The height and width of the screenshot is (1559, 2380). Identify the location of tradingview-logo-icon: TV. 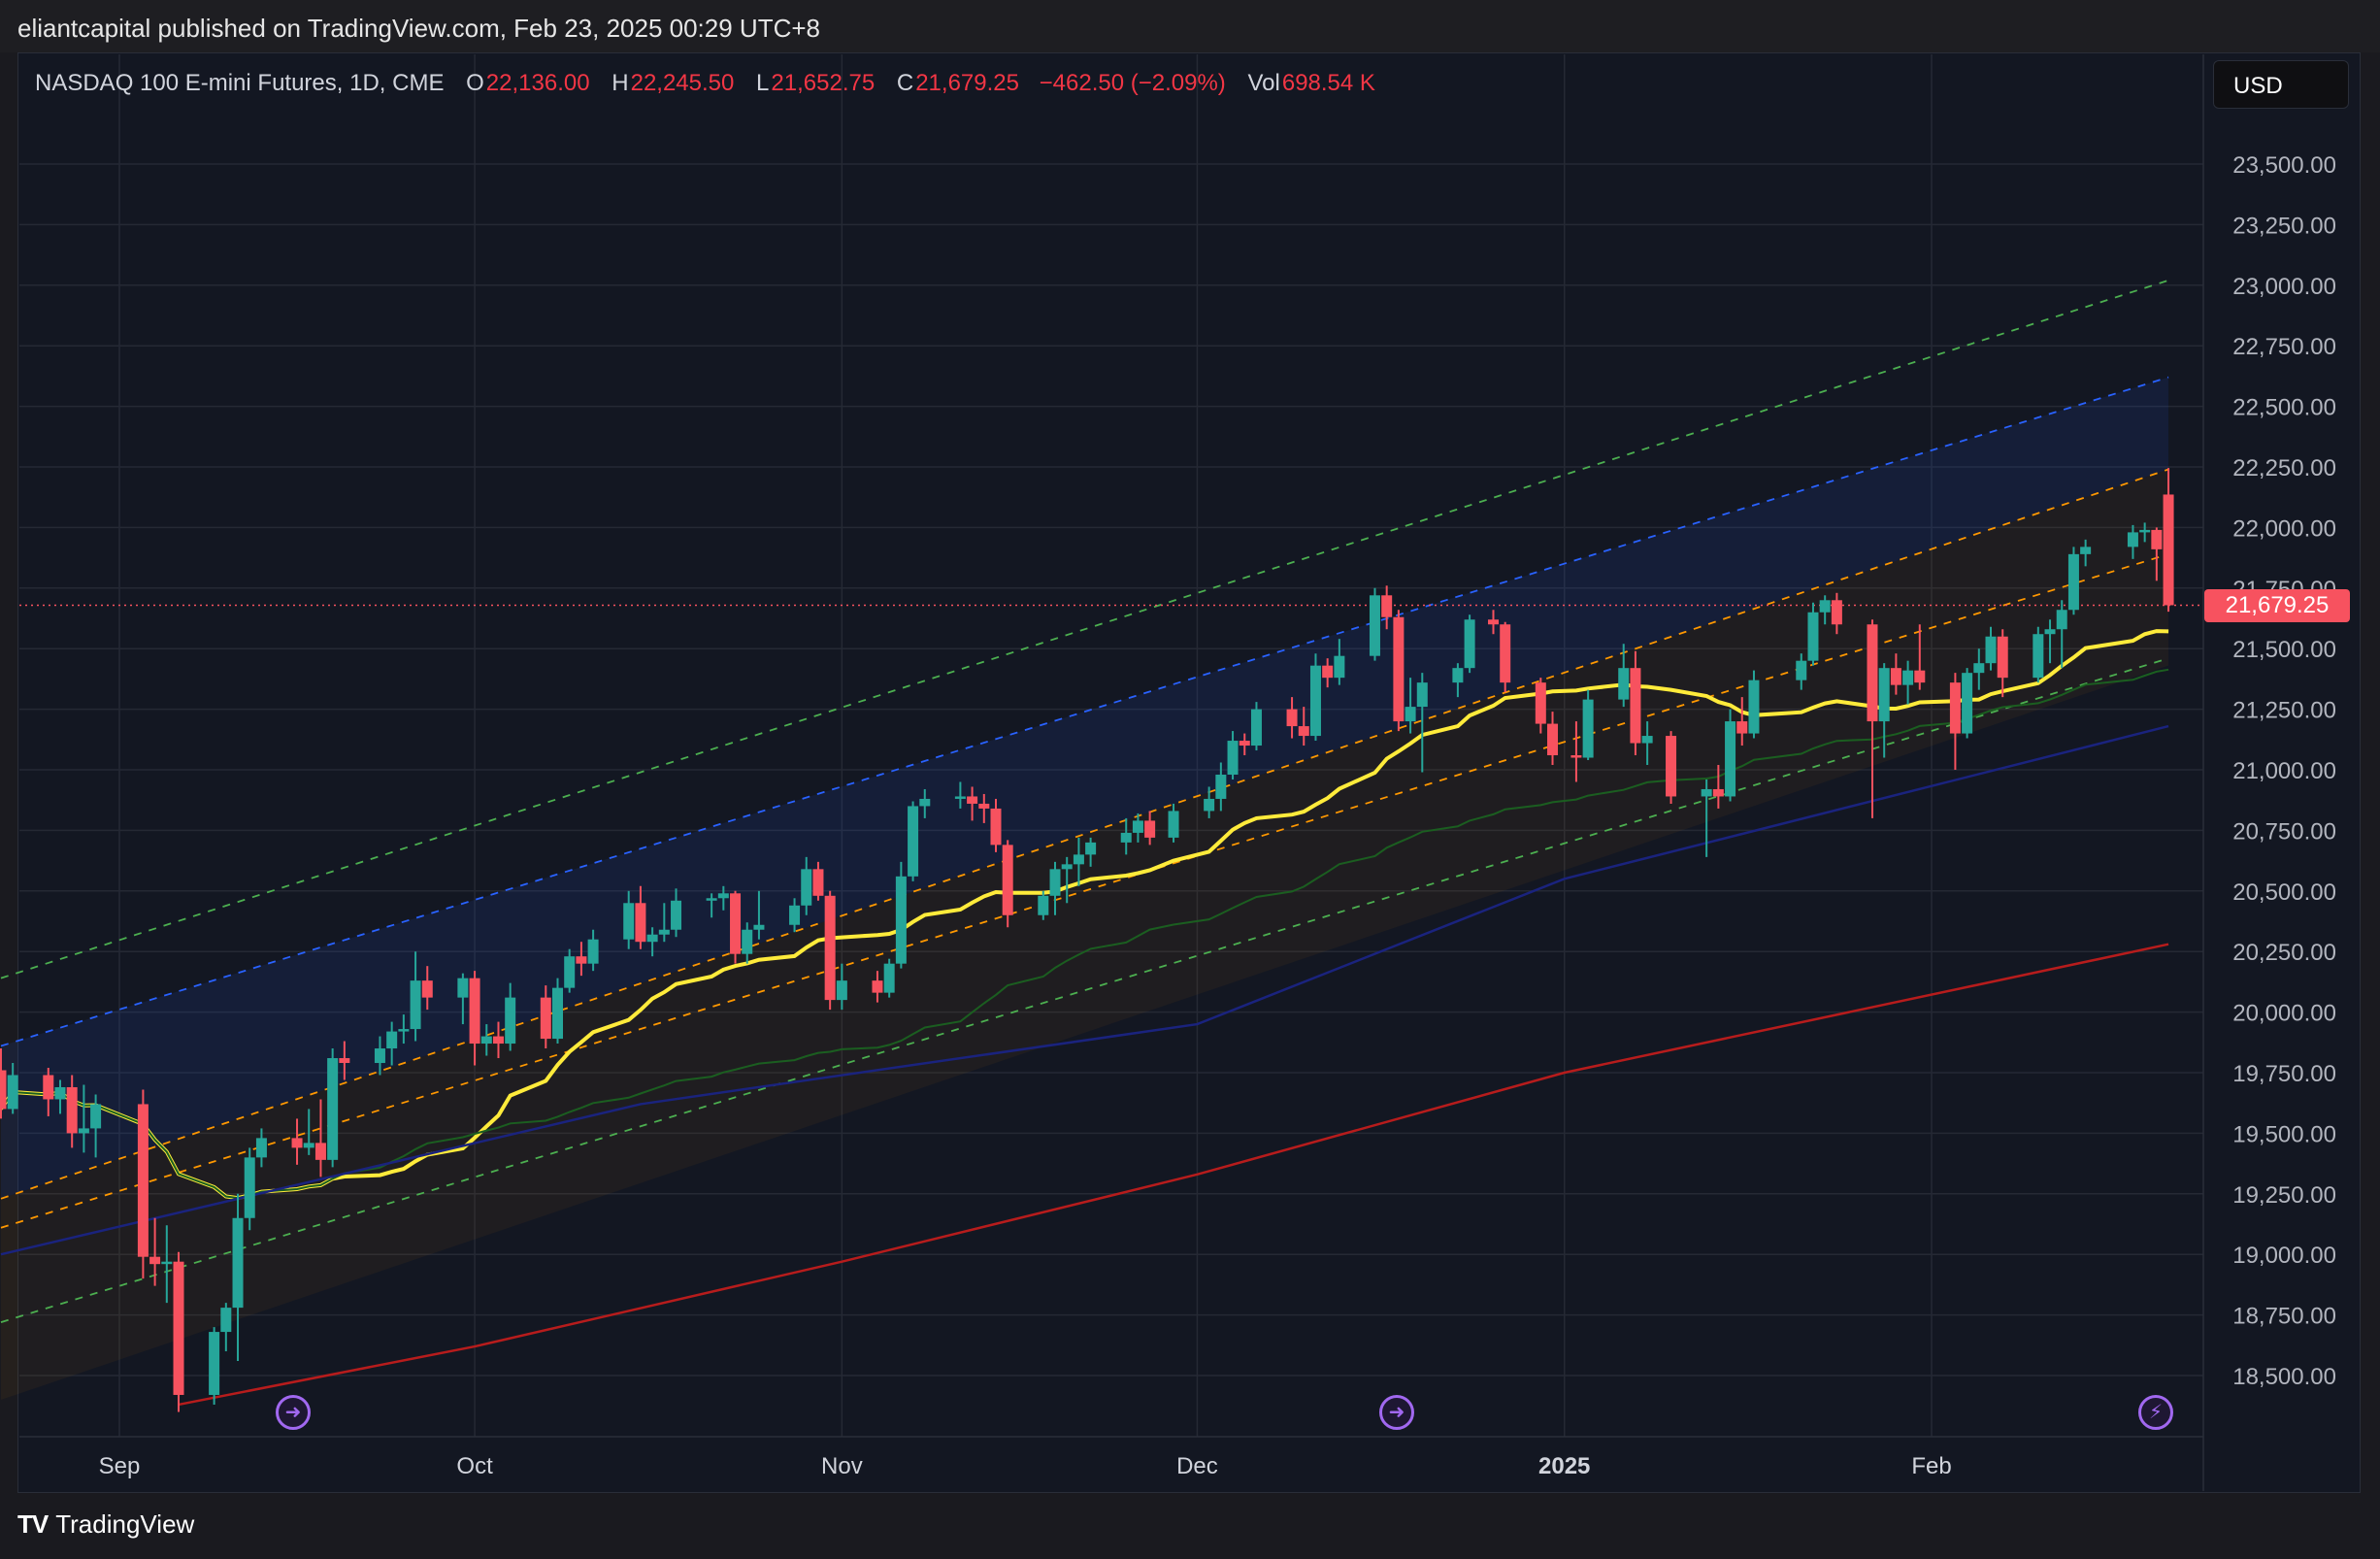
(33, 1524).